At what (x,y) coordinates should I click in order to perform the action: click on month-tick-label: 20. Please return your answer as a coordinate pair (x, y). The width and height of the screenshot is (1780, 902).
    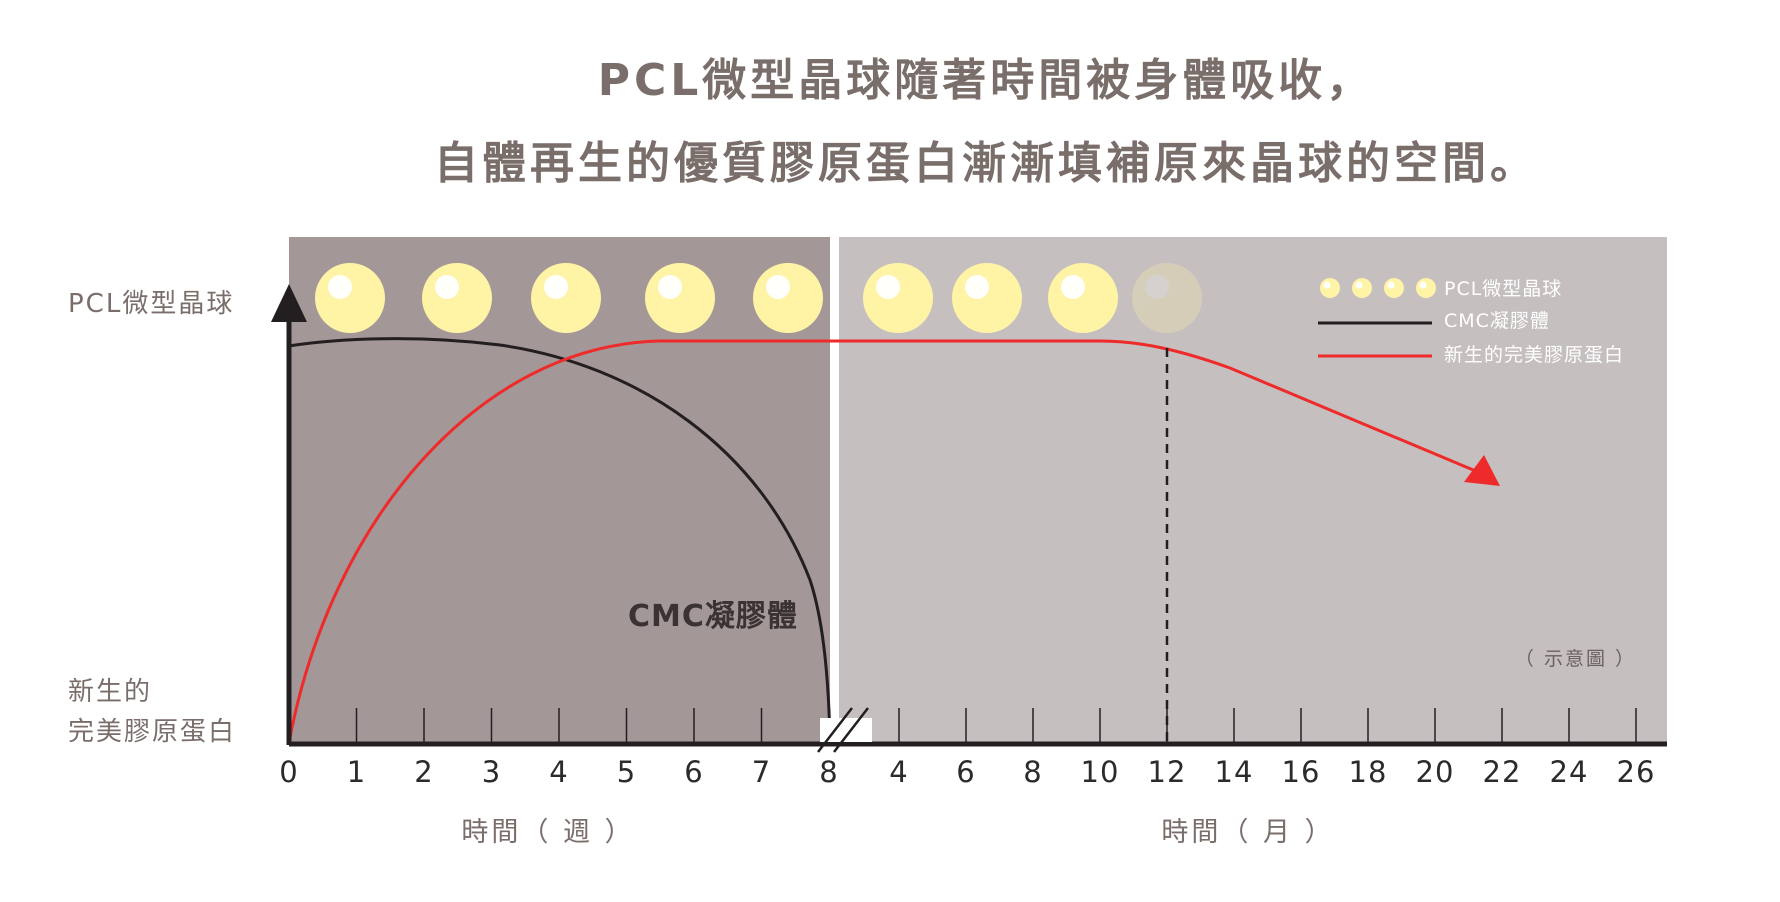
    Looking at the image, I should click on (1435, 772).